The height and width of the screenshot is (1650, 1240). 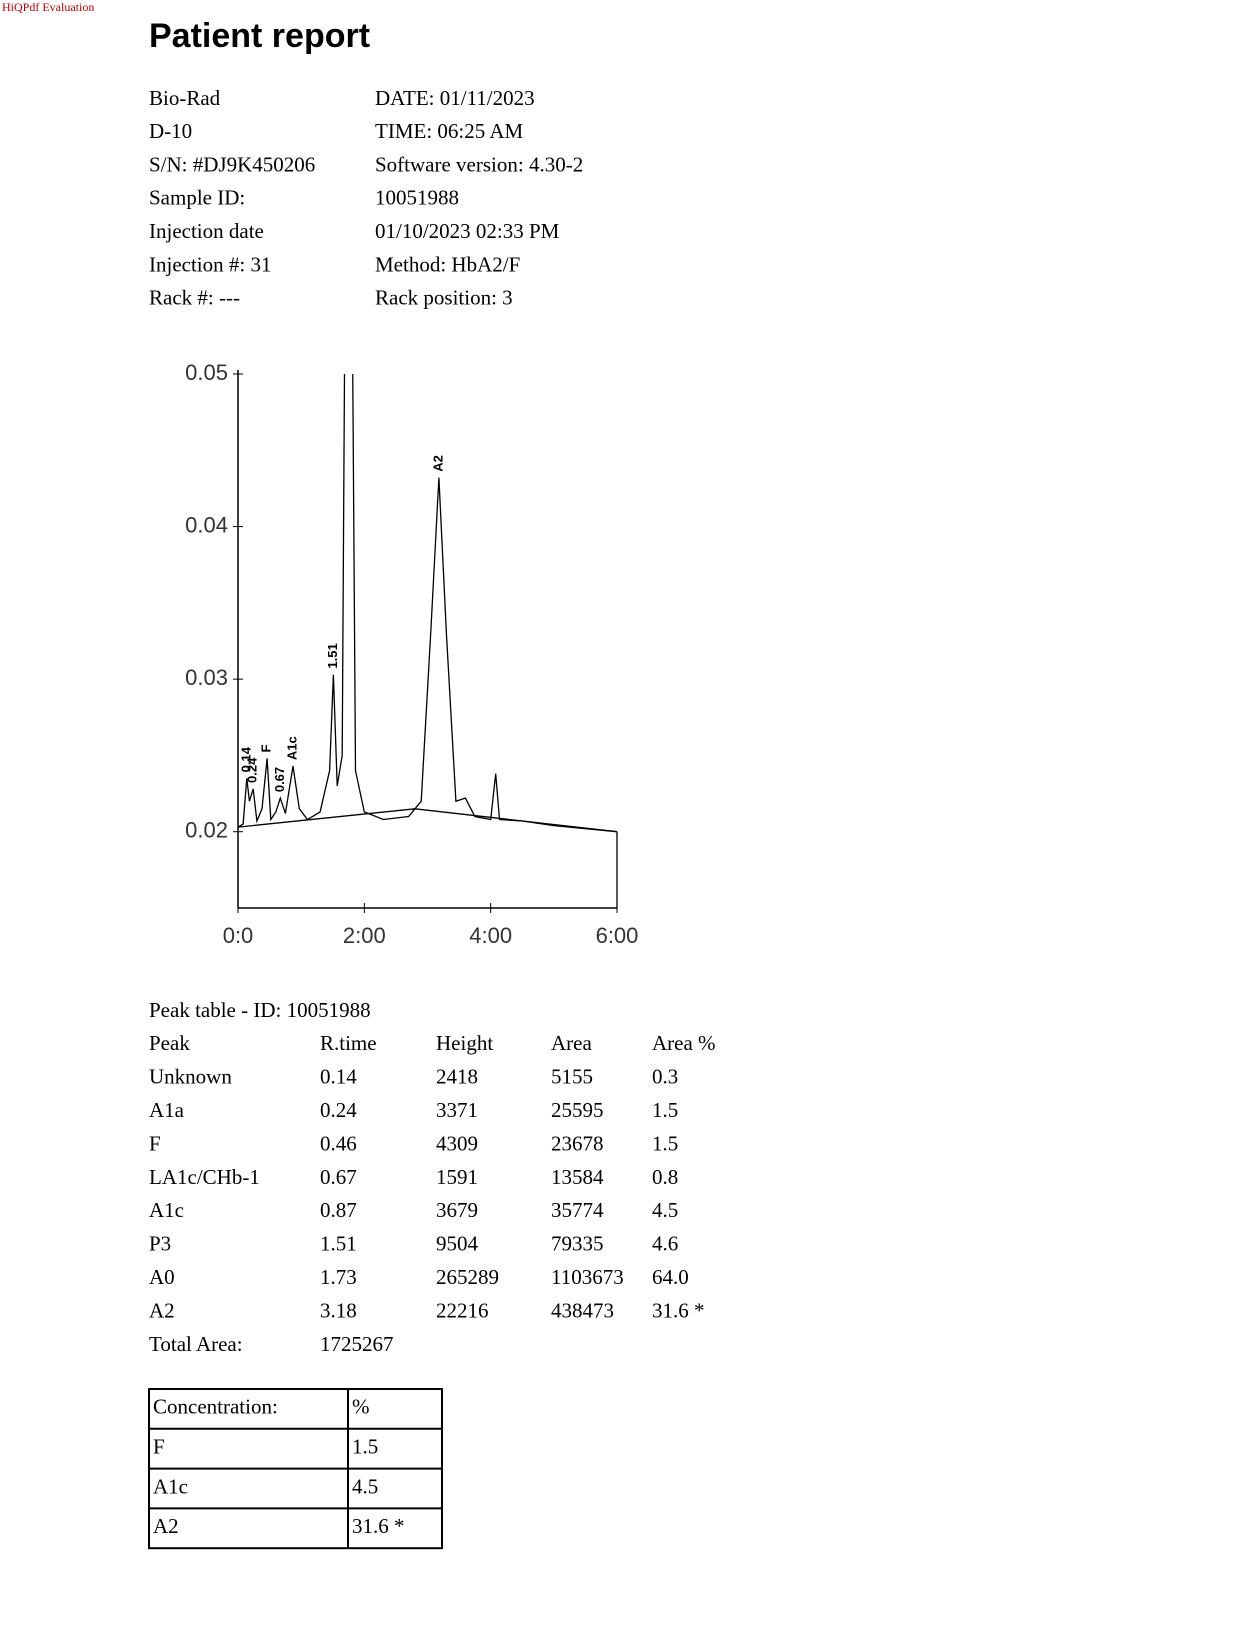 I want to click on y-tick-label: 0.05, so click(x=206, y=372).